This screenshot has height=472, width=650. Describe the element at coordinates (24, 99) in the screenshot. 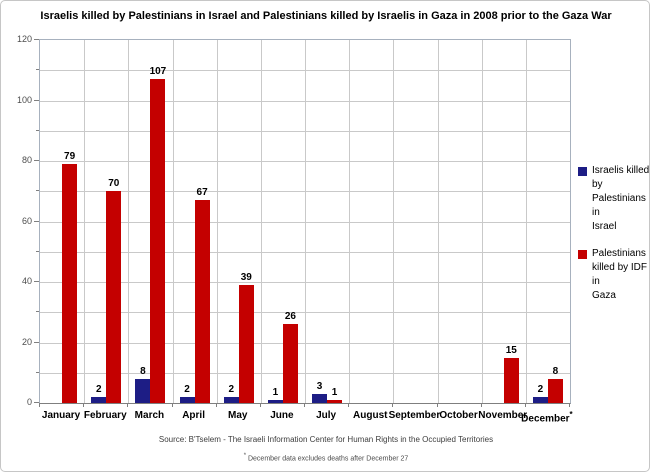

I see `y-axis-label: 100` at that location.